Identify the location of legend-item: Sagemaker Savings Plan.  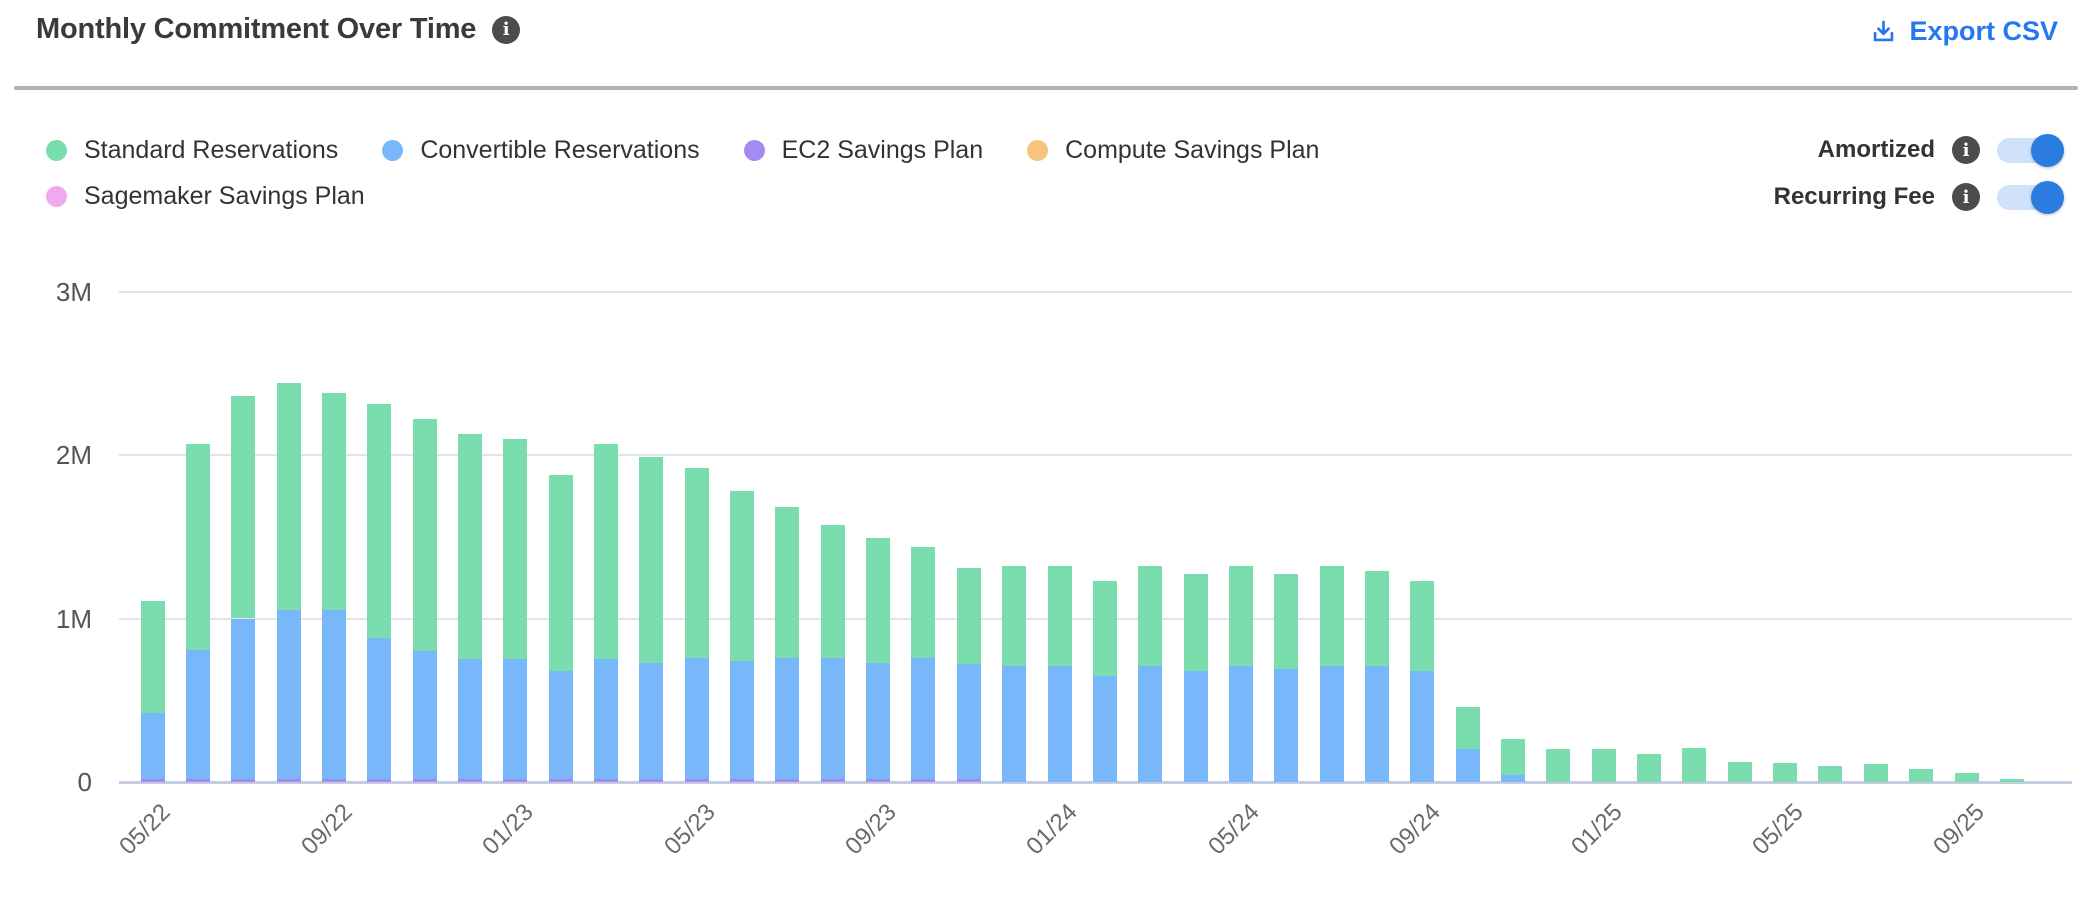
(205, 196).